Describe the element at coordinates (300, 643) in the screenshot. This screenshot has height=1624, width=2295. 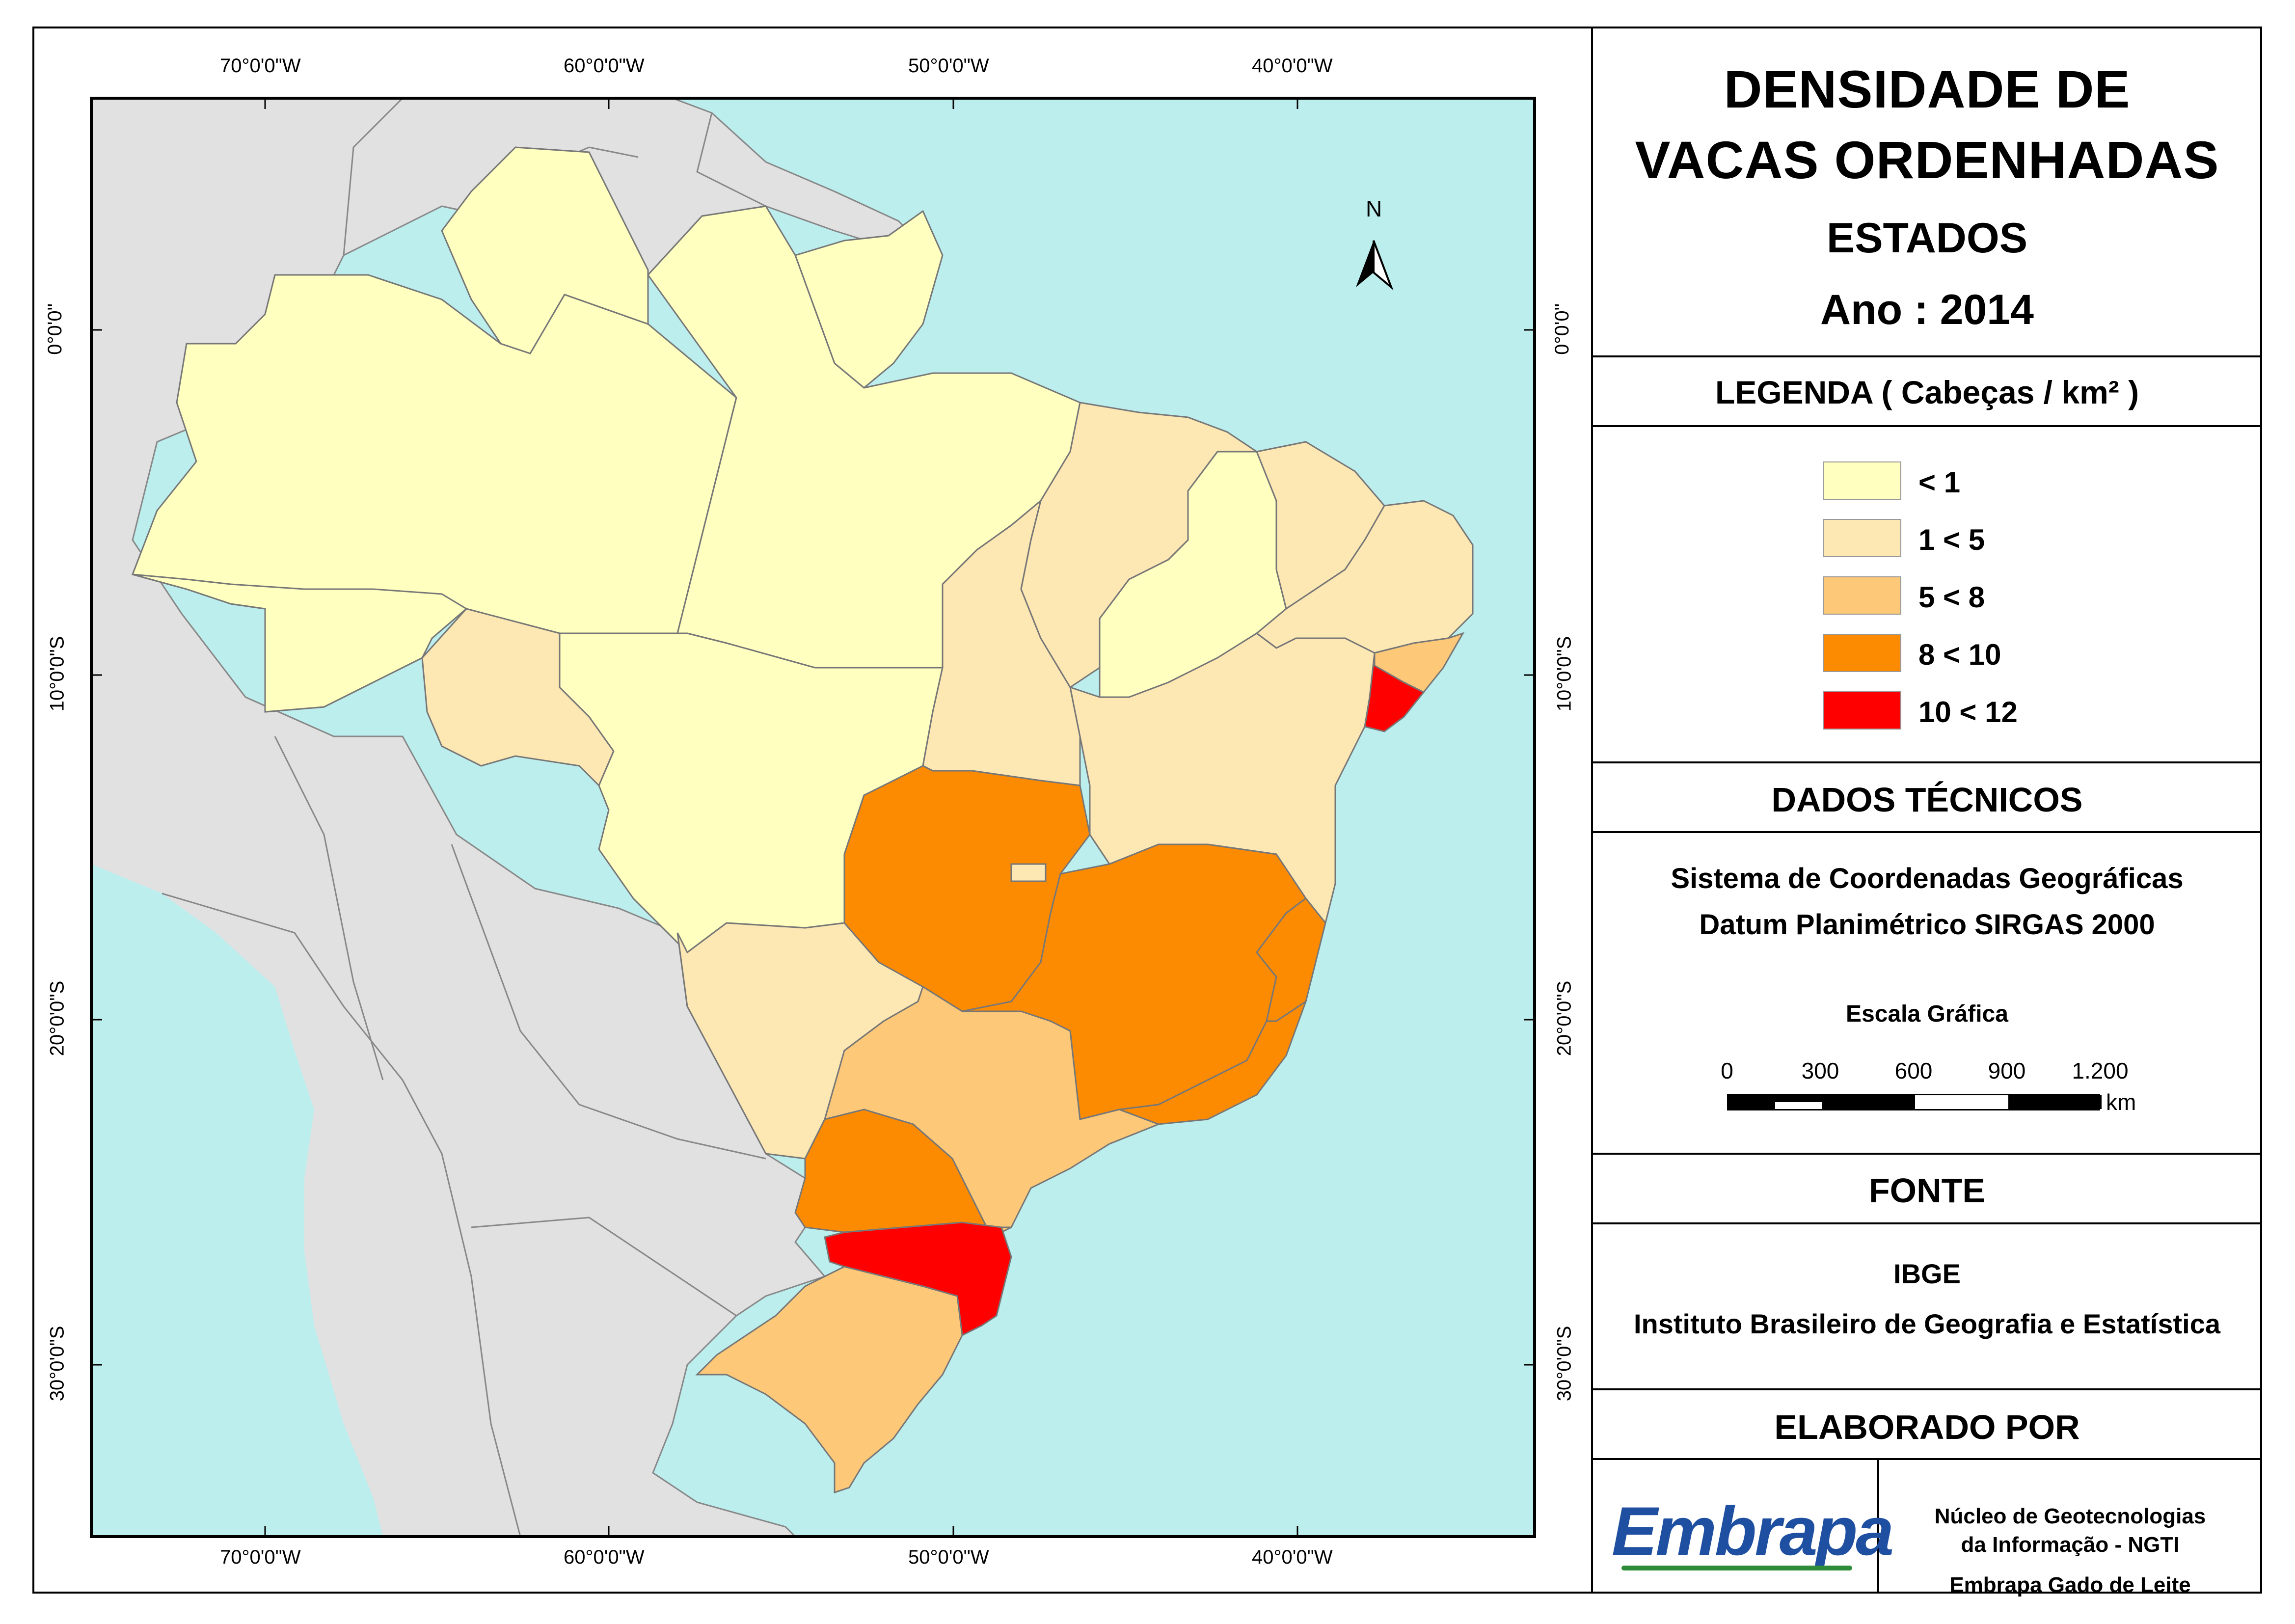
I see `state-acre` at that location.